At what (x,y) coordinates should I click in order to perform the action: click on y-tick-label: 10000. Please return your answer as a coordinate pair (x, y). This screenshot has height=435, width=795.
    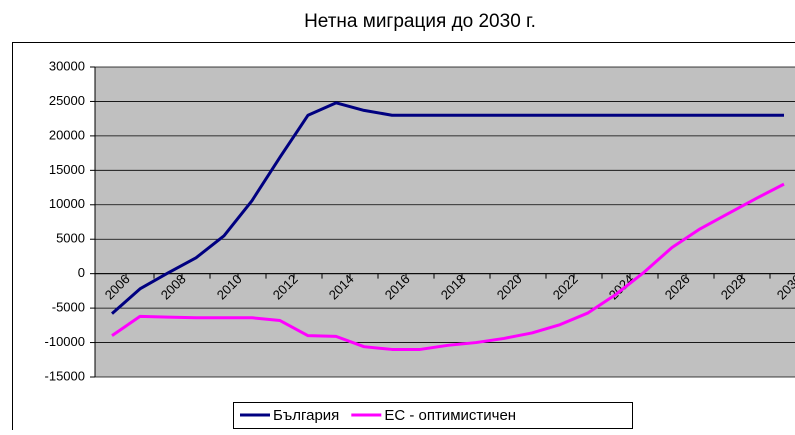
    Looking at the image, I should click on (67, 203).